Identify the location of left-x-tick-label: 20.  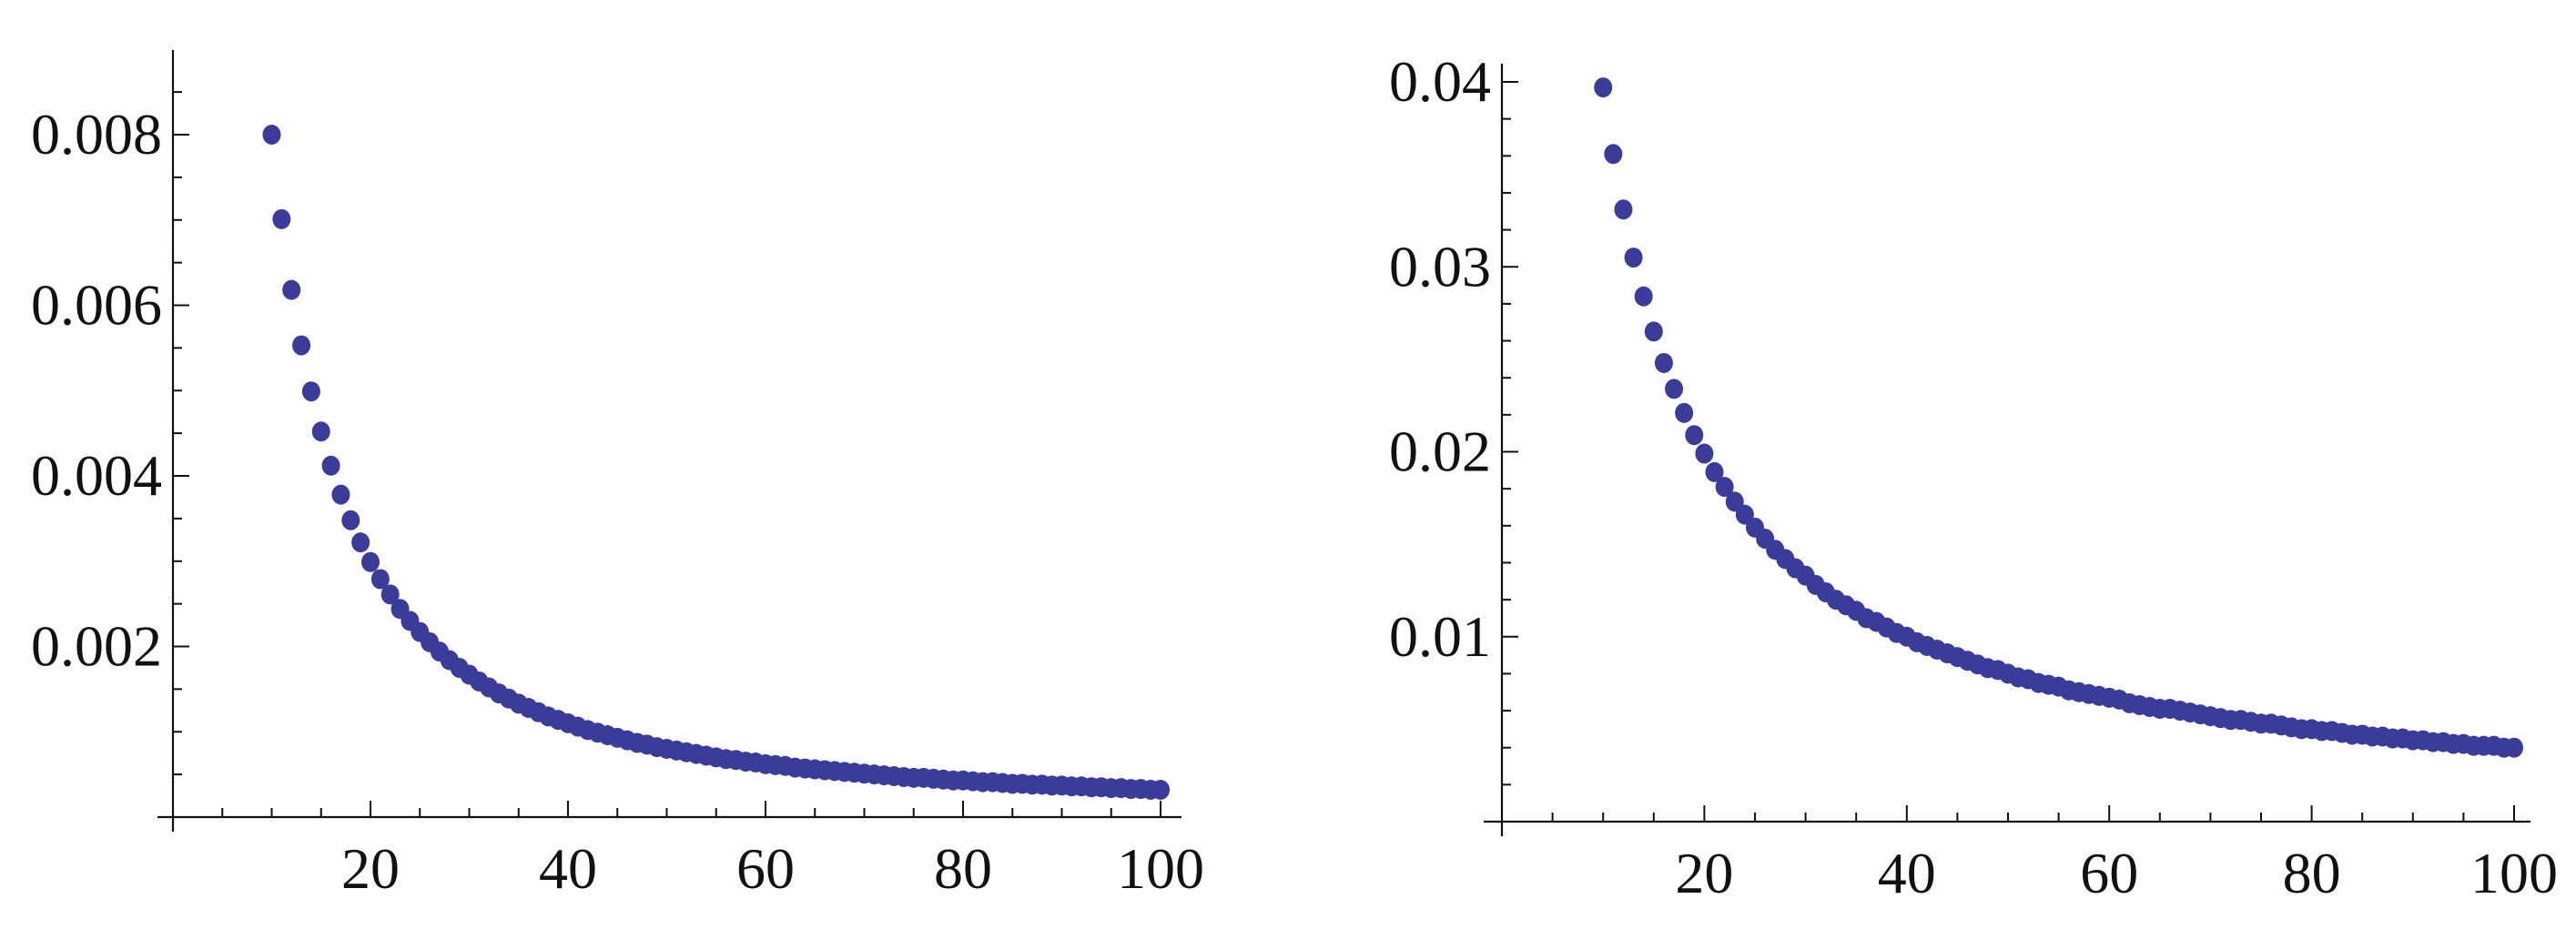
(370, 869).